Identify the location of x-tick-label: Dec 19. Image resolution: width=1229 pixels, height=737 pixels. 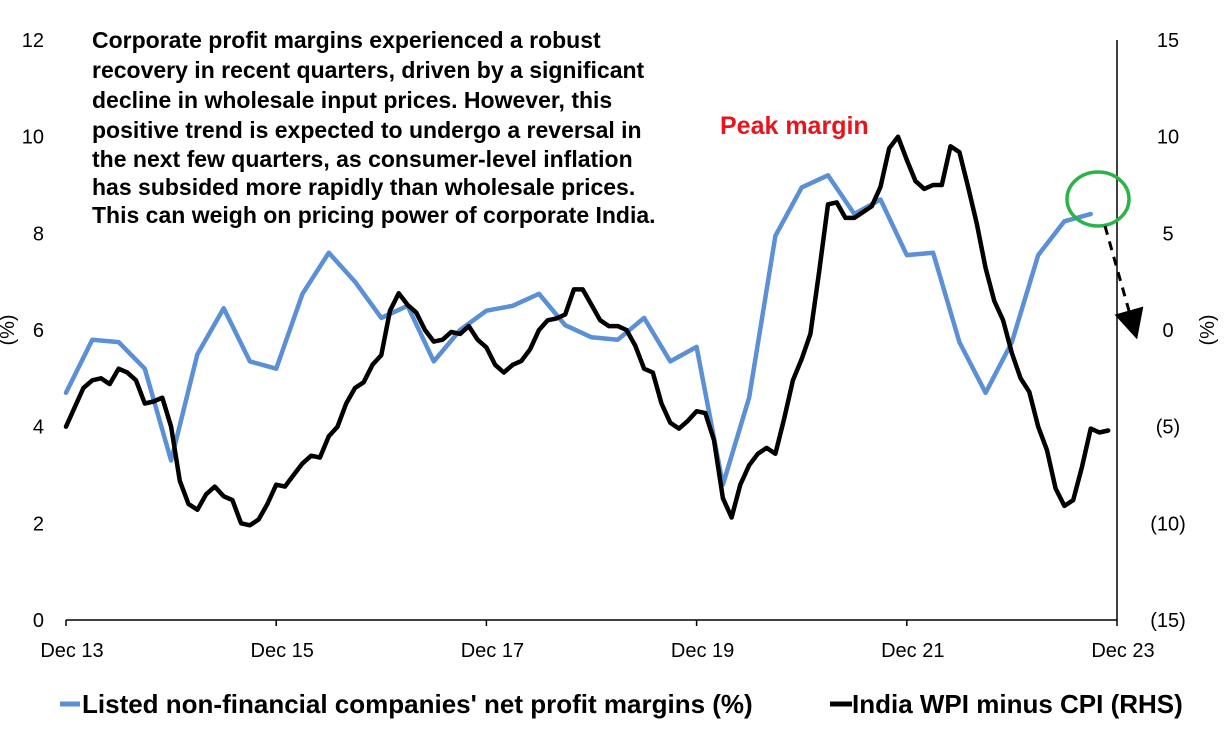
(702, 651).